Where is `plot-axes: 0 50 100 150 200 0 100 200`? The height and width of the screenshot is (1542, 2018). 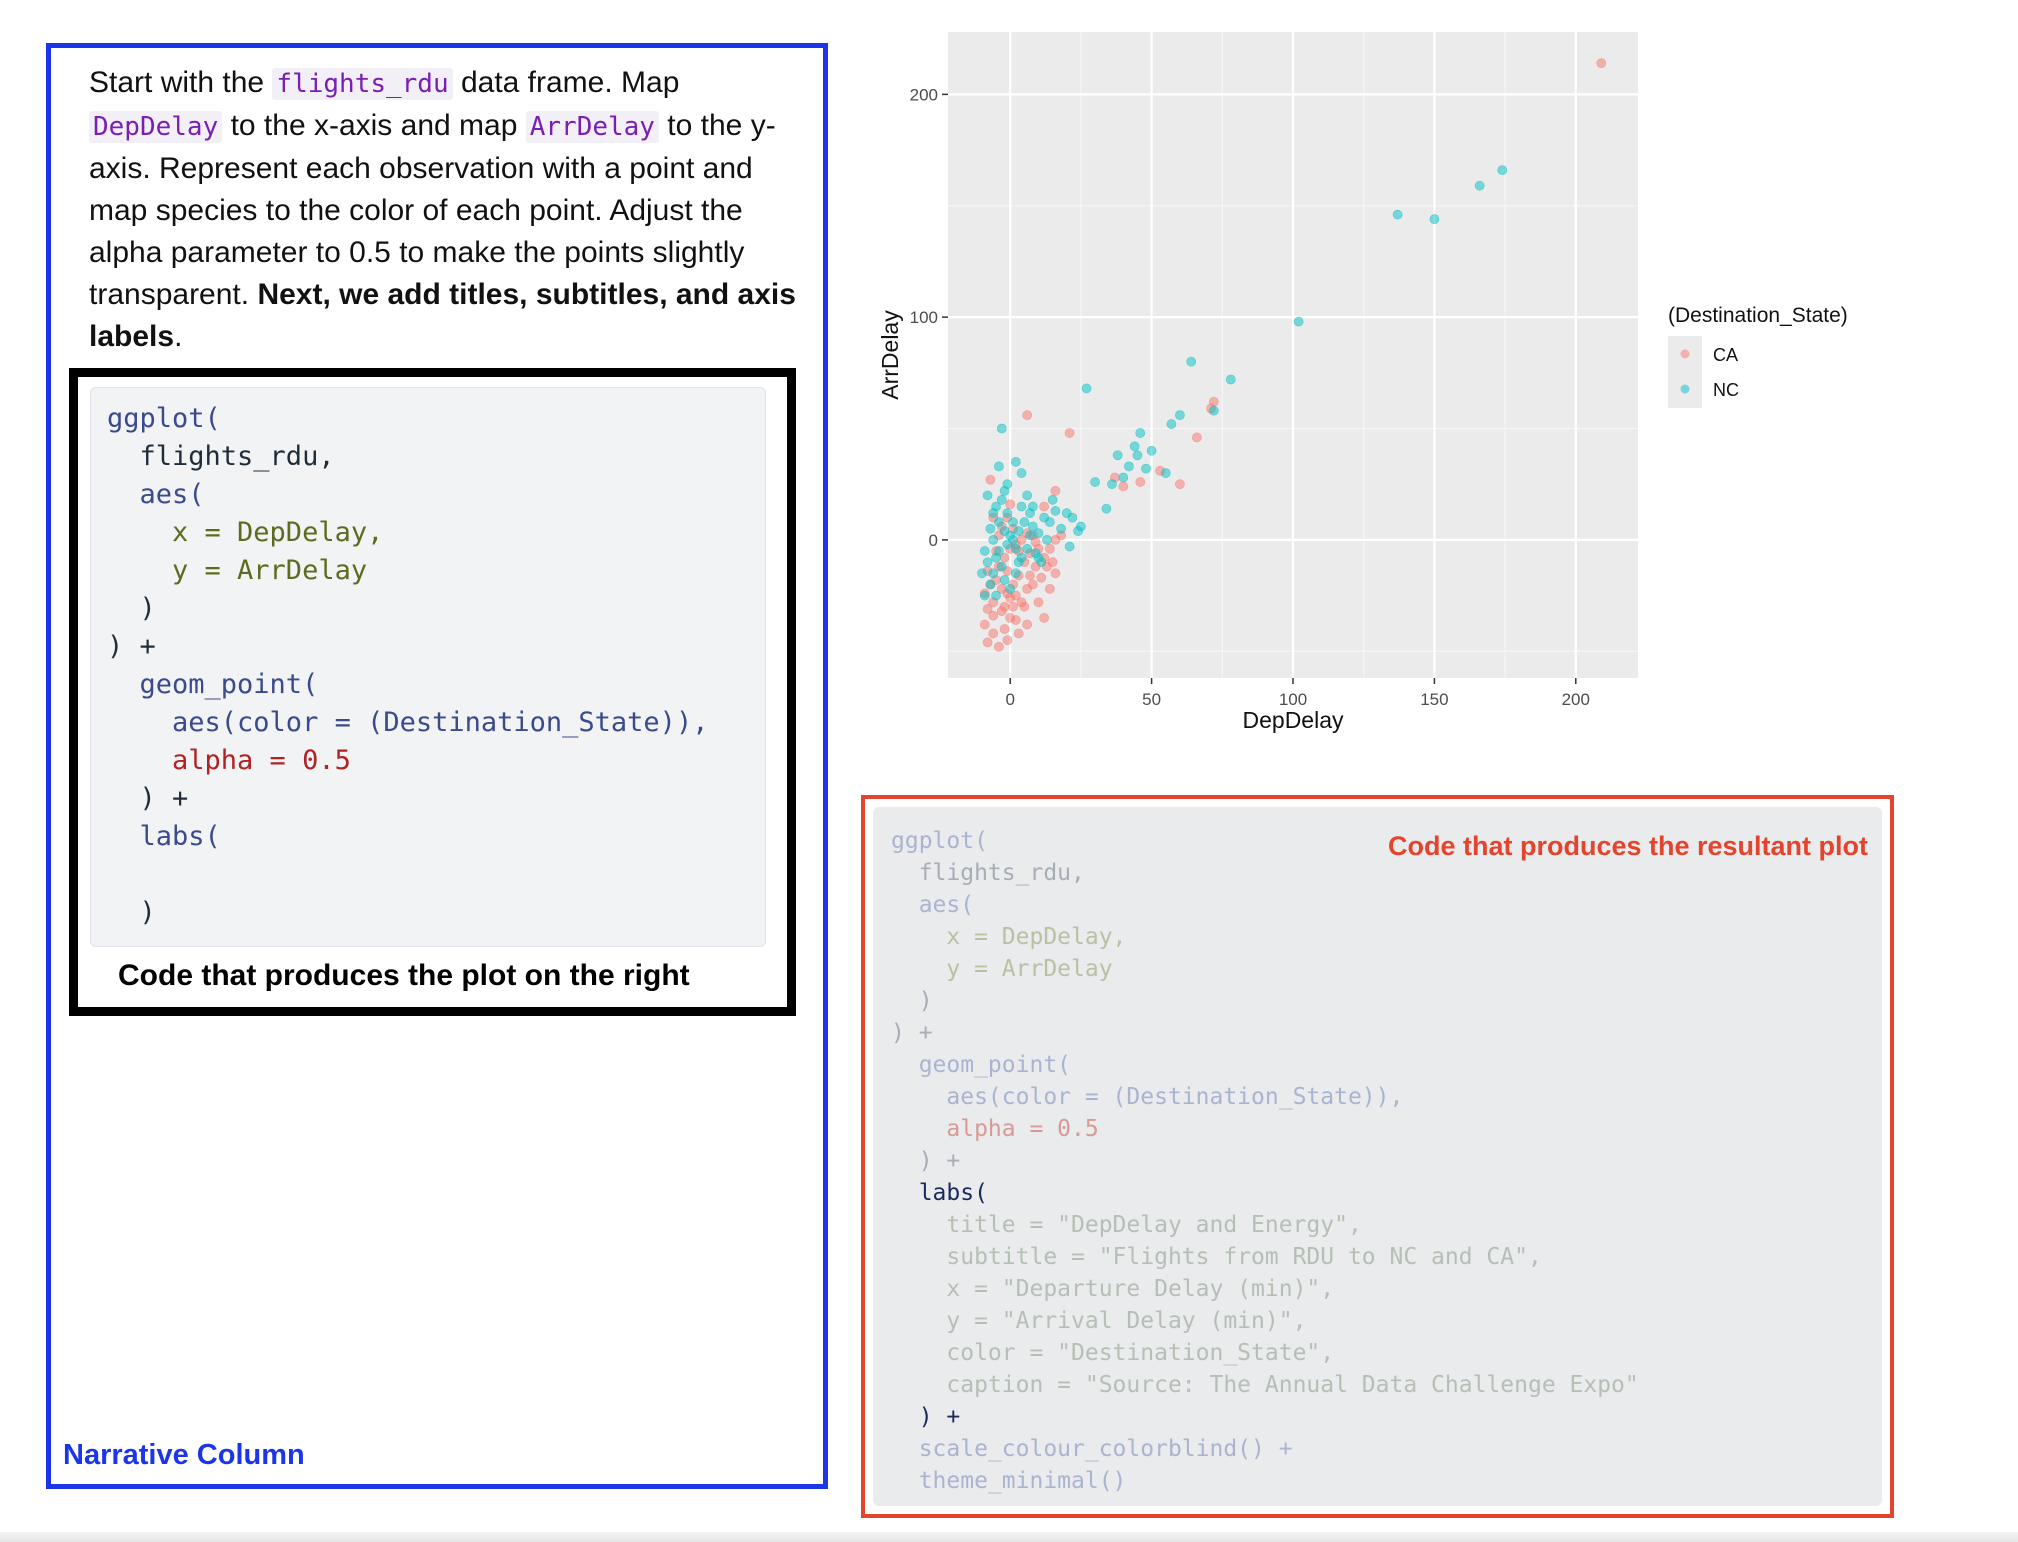
plot-axes: 0 50 100 150 200 0 100 200 is located at coordinates (1250, 397).